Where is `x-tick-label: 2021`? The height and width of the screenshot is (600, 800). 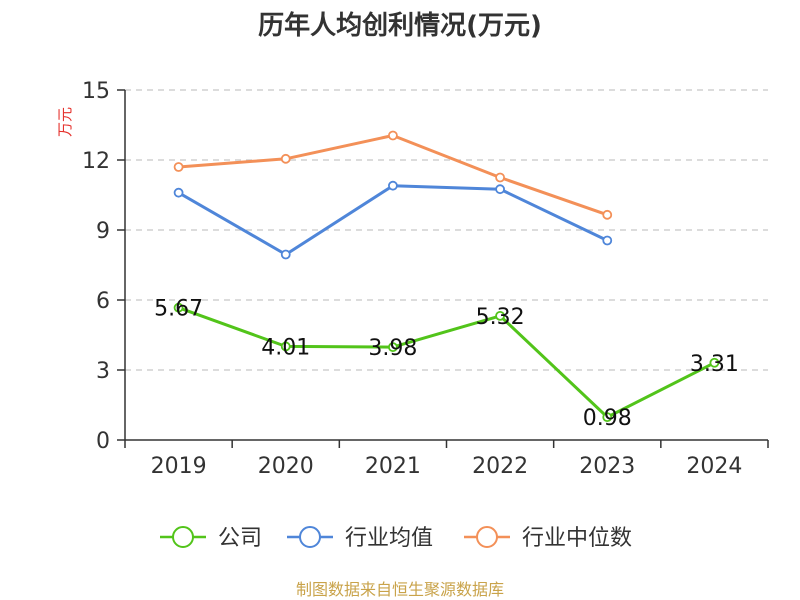
x-tick-label: 2021 is located at coordinates (393, 466).